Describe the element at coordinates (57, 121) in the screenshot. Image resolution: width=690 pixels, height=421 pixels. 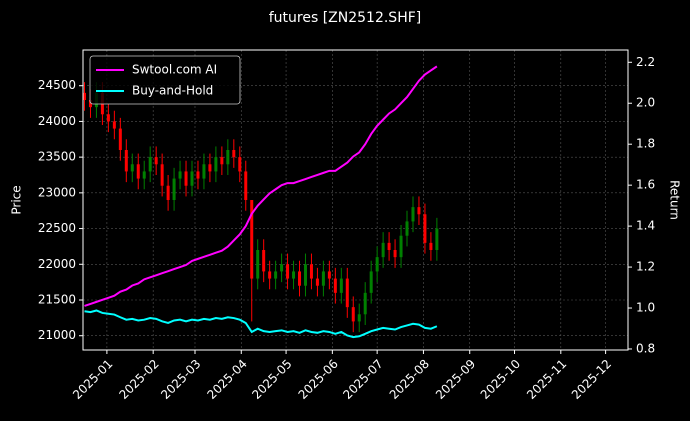
I see `y-tick-label: 24000` at that location.